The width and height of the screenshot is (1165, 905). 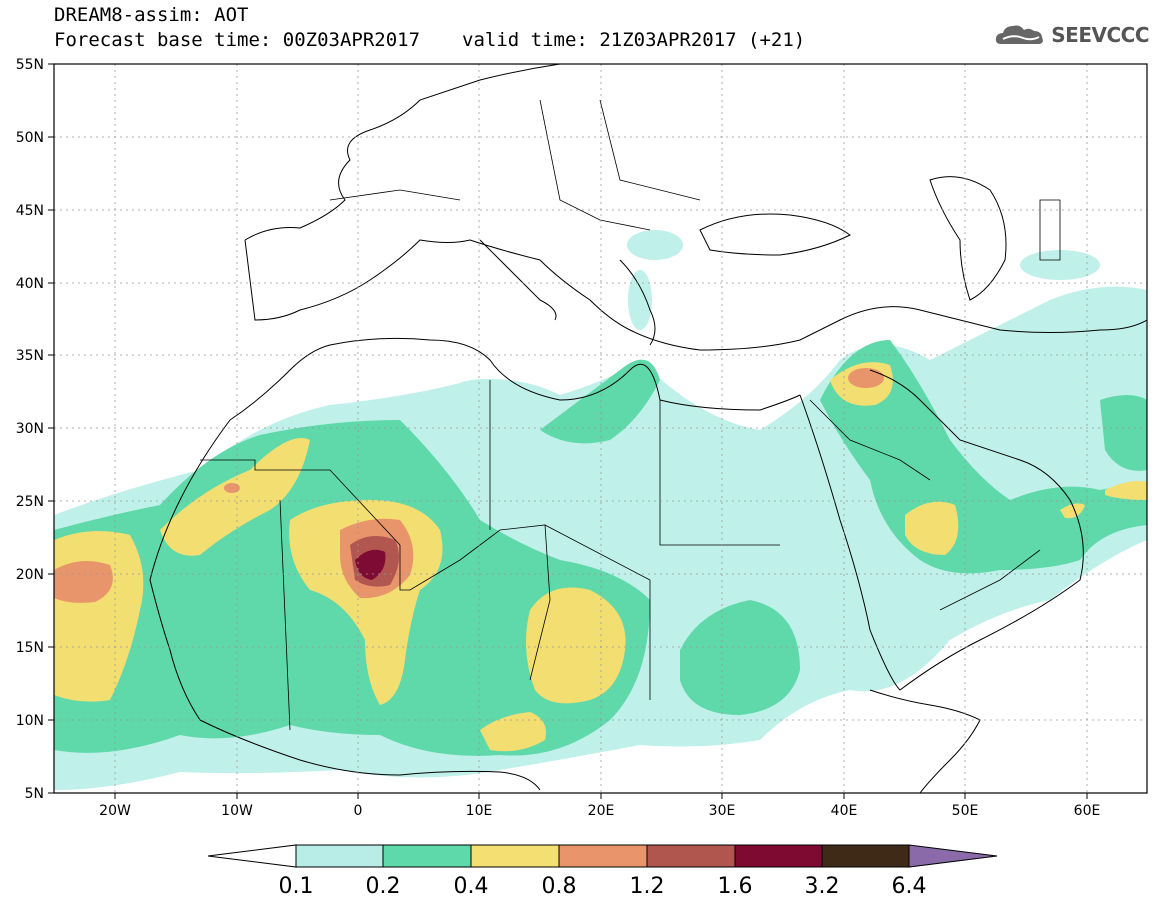 I want to click on base-time: Forecast base time: 00Z03APR2017, so click(x=237, y=40).